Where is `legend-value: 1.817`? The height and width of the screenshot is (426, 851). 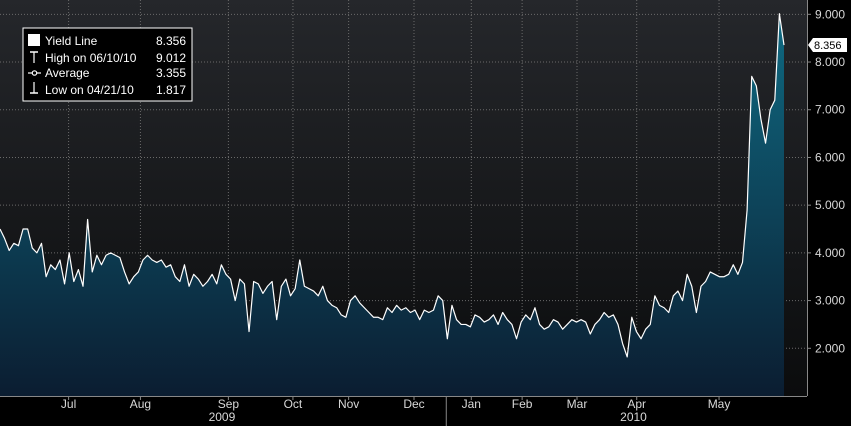 legend-value: 1.817 is located at coordinates (171, 90).